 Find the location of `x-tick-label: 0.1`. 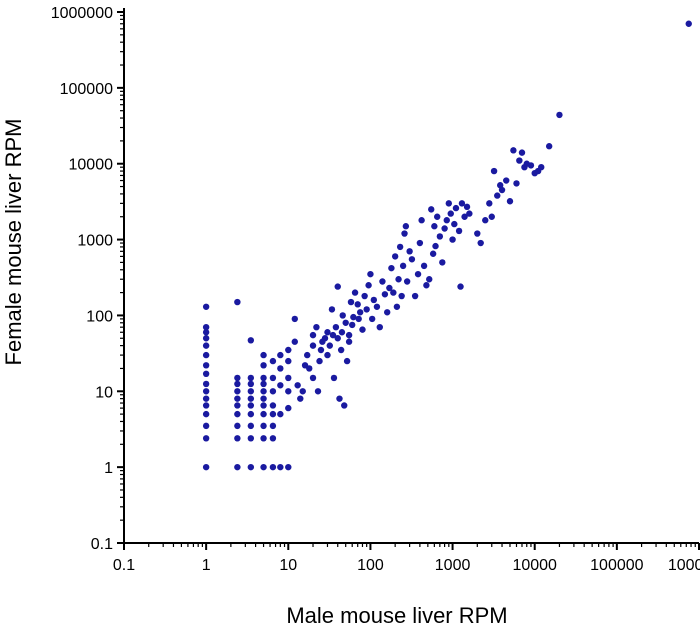

x-tick-label: 0.1 is located at coordinates (124, 565).